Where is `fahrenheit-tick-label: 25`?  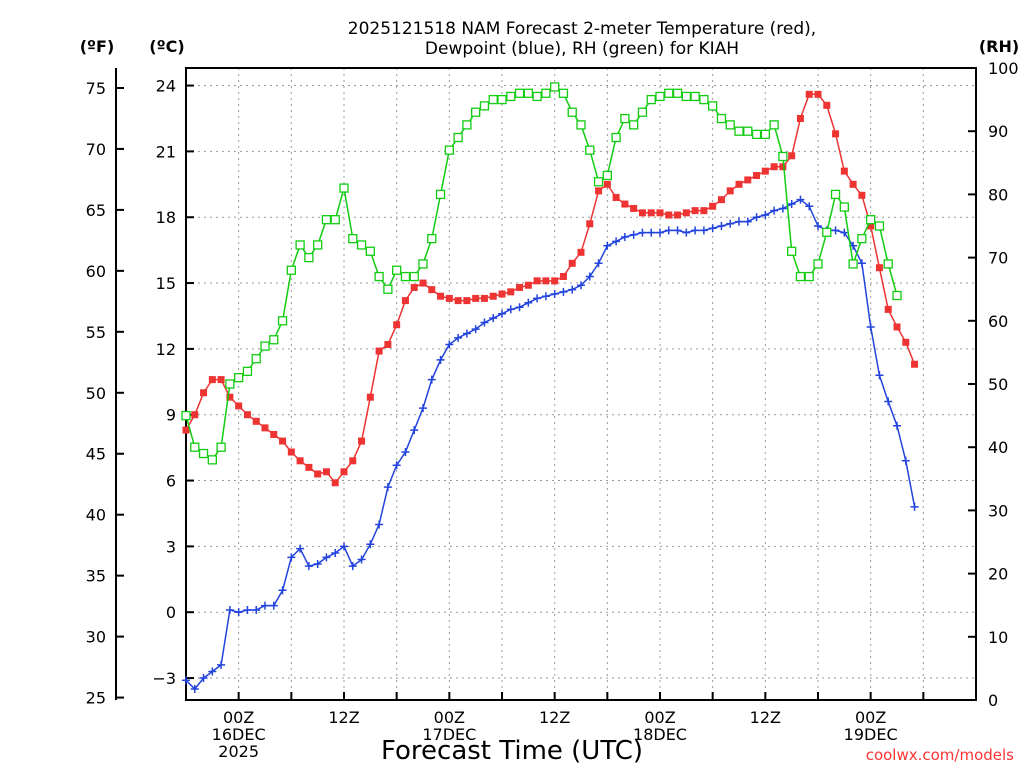 fahrenheit-tick-label: 25 is located at coordinates (96, 698).